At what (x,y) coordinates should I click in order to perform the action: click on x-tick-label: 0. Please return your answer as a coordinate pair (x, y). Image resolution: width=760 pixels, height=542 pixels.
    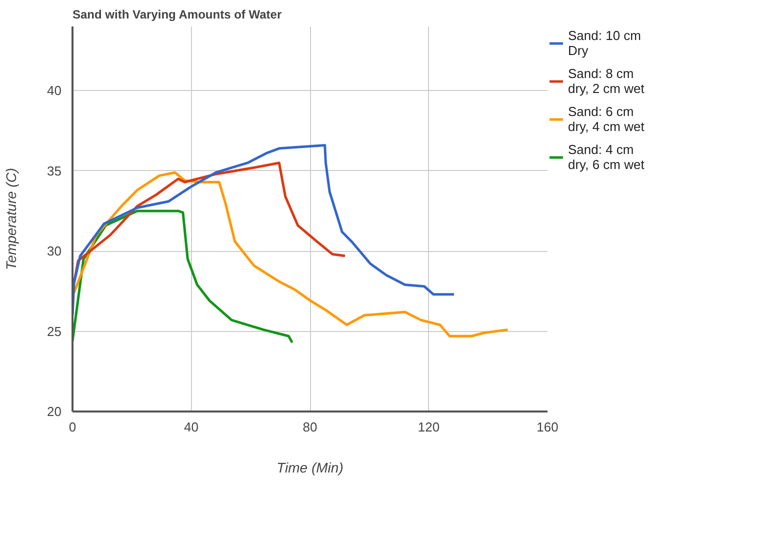
    Looking at the image, I should click on (72, 427).